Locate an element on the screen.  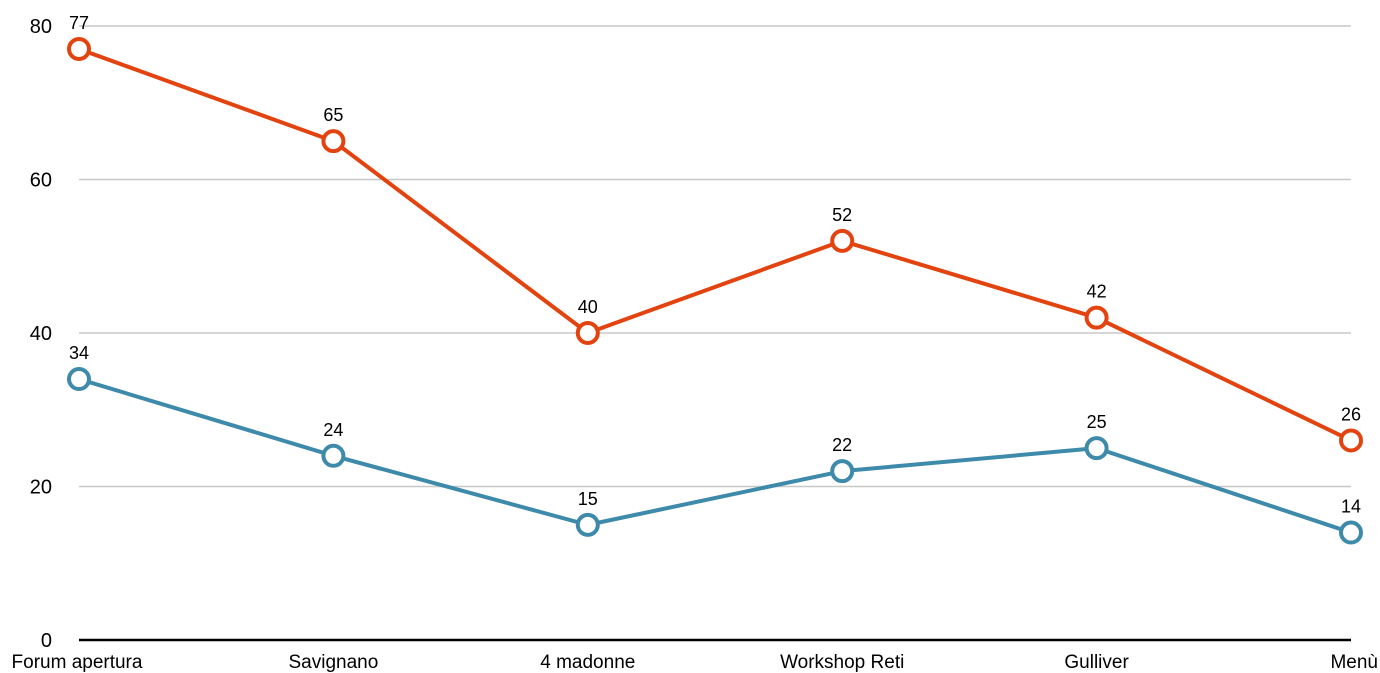
x-tick-label: Menù is located at coordinates (1354, 662).